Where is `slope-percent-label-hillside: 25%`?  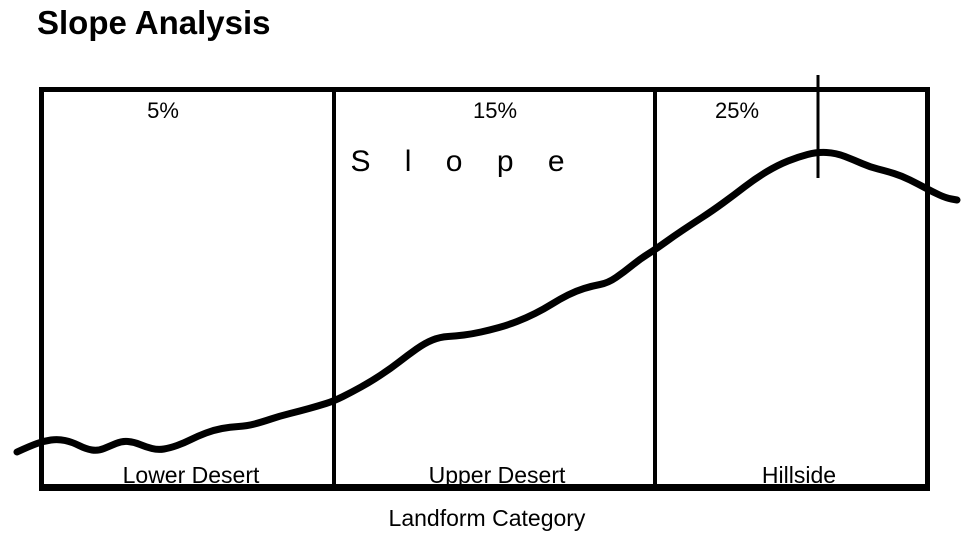 slope-percent-label-hillside: 25% is located at coordinates (737, 110).